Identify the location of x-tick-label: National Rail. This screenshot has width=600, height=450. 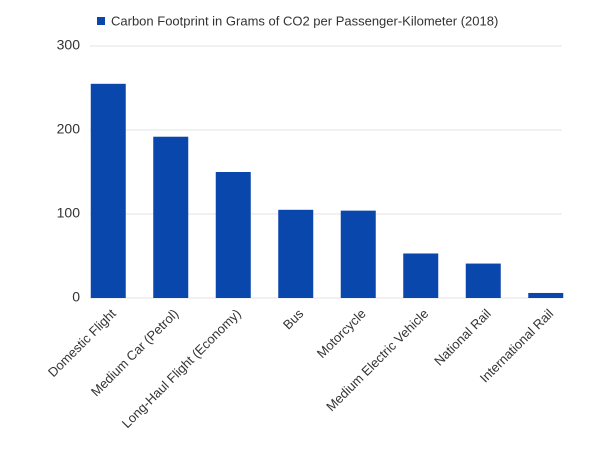
(462, 337).